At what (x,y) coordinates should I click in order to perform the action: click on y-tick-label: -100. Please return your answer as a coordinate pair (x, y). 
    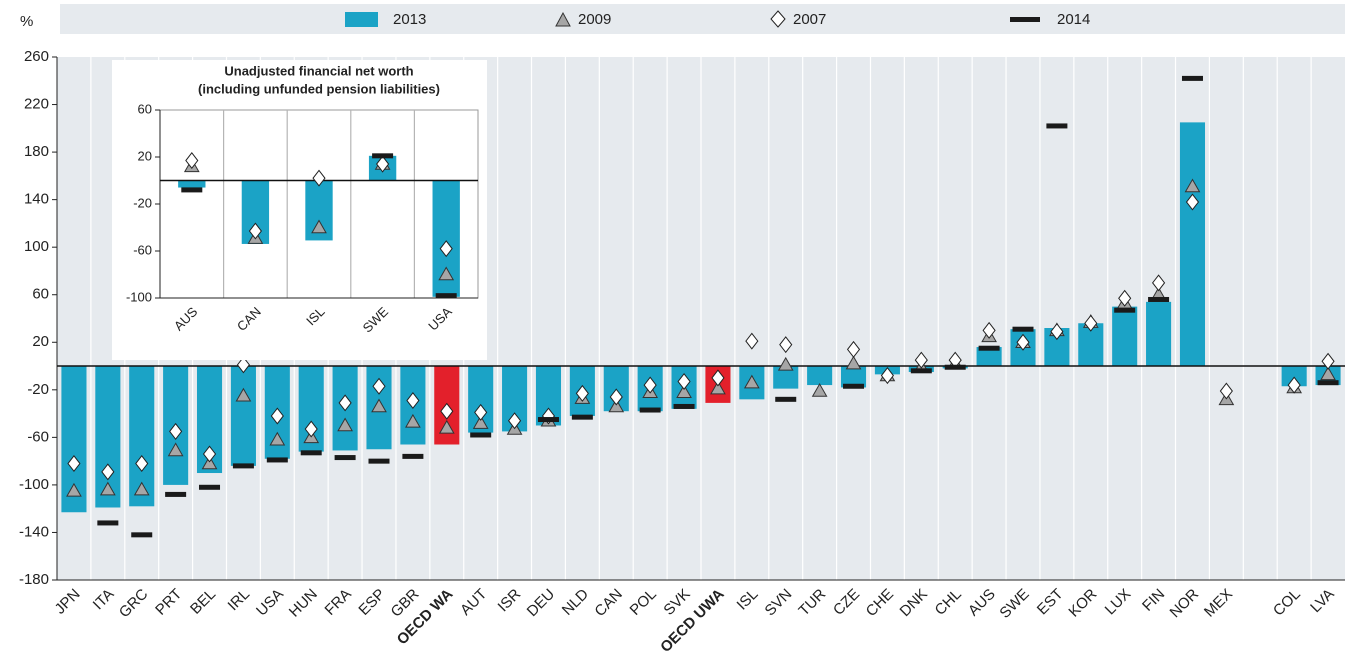
    Looking at the image, I should click on (34, 484).